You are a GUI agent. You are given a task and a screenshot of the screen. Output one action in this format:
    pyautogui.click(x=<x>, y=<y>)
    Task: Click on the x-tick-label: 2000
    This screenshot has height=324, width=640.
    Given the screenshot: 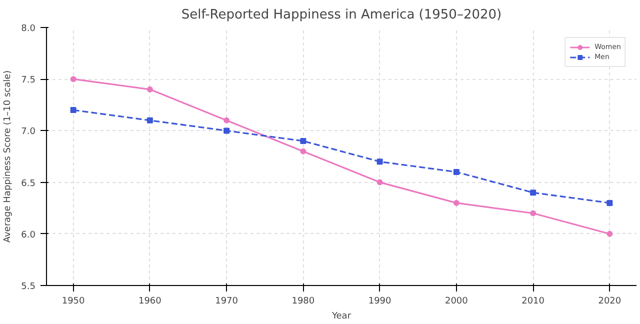 What is the action you would take?
    pyautogui.click(x=456, y=301)
    